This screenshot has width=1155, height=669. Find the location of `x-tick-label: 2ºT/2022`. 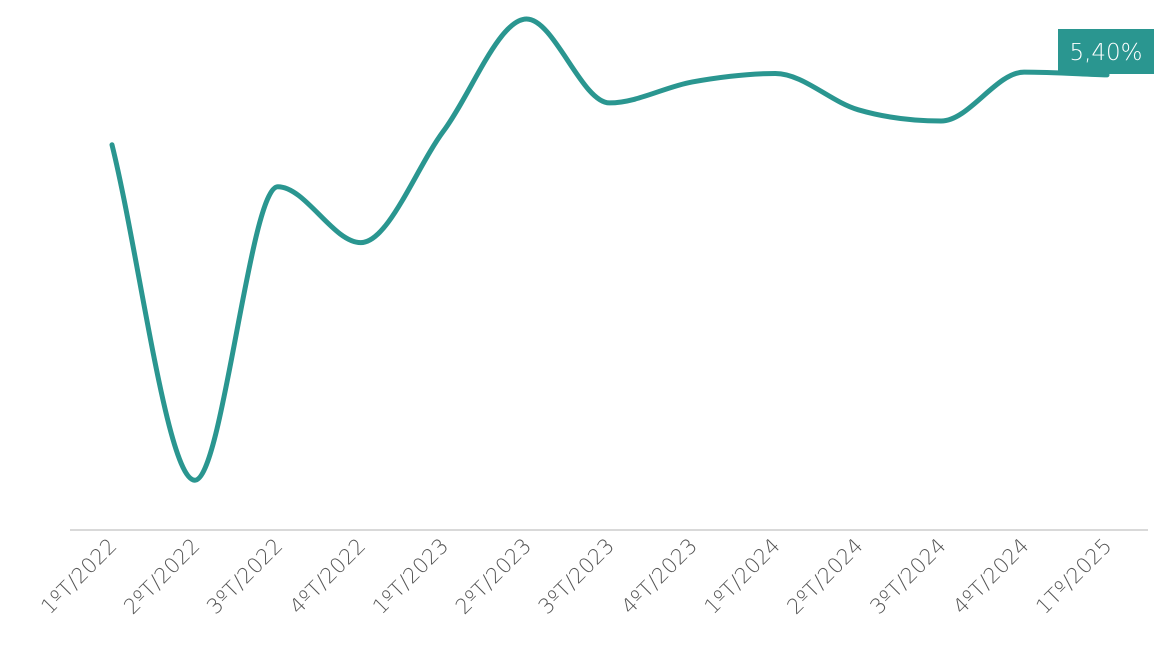

x-tick-label: 2ºT/2022 is located at coordinates (161, 576).